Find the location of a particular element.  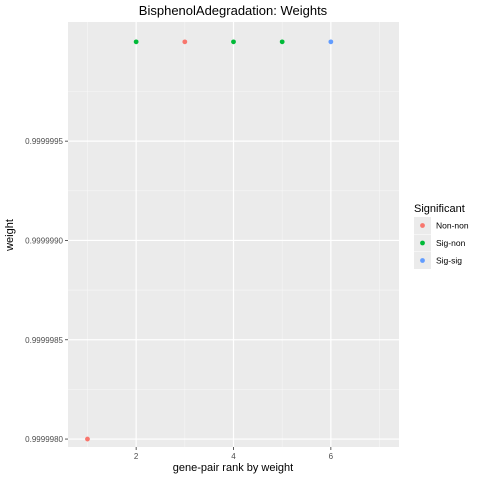

chart-title: BisphenolAdegradation: Weights is located at coordinates (233, 10).